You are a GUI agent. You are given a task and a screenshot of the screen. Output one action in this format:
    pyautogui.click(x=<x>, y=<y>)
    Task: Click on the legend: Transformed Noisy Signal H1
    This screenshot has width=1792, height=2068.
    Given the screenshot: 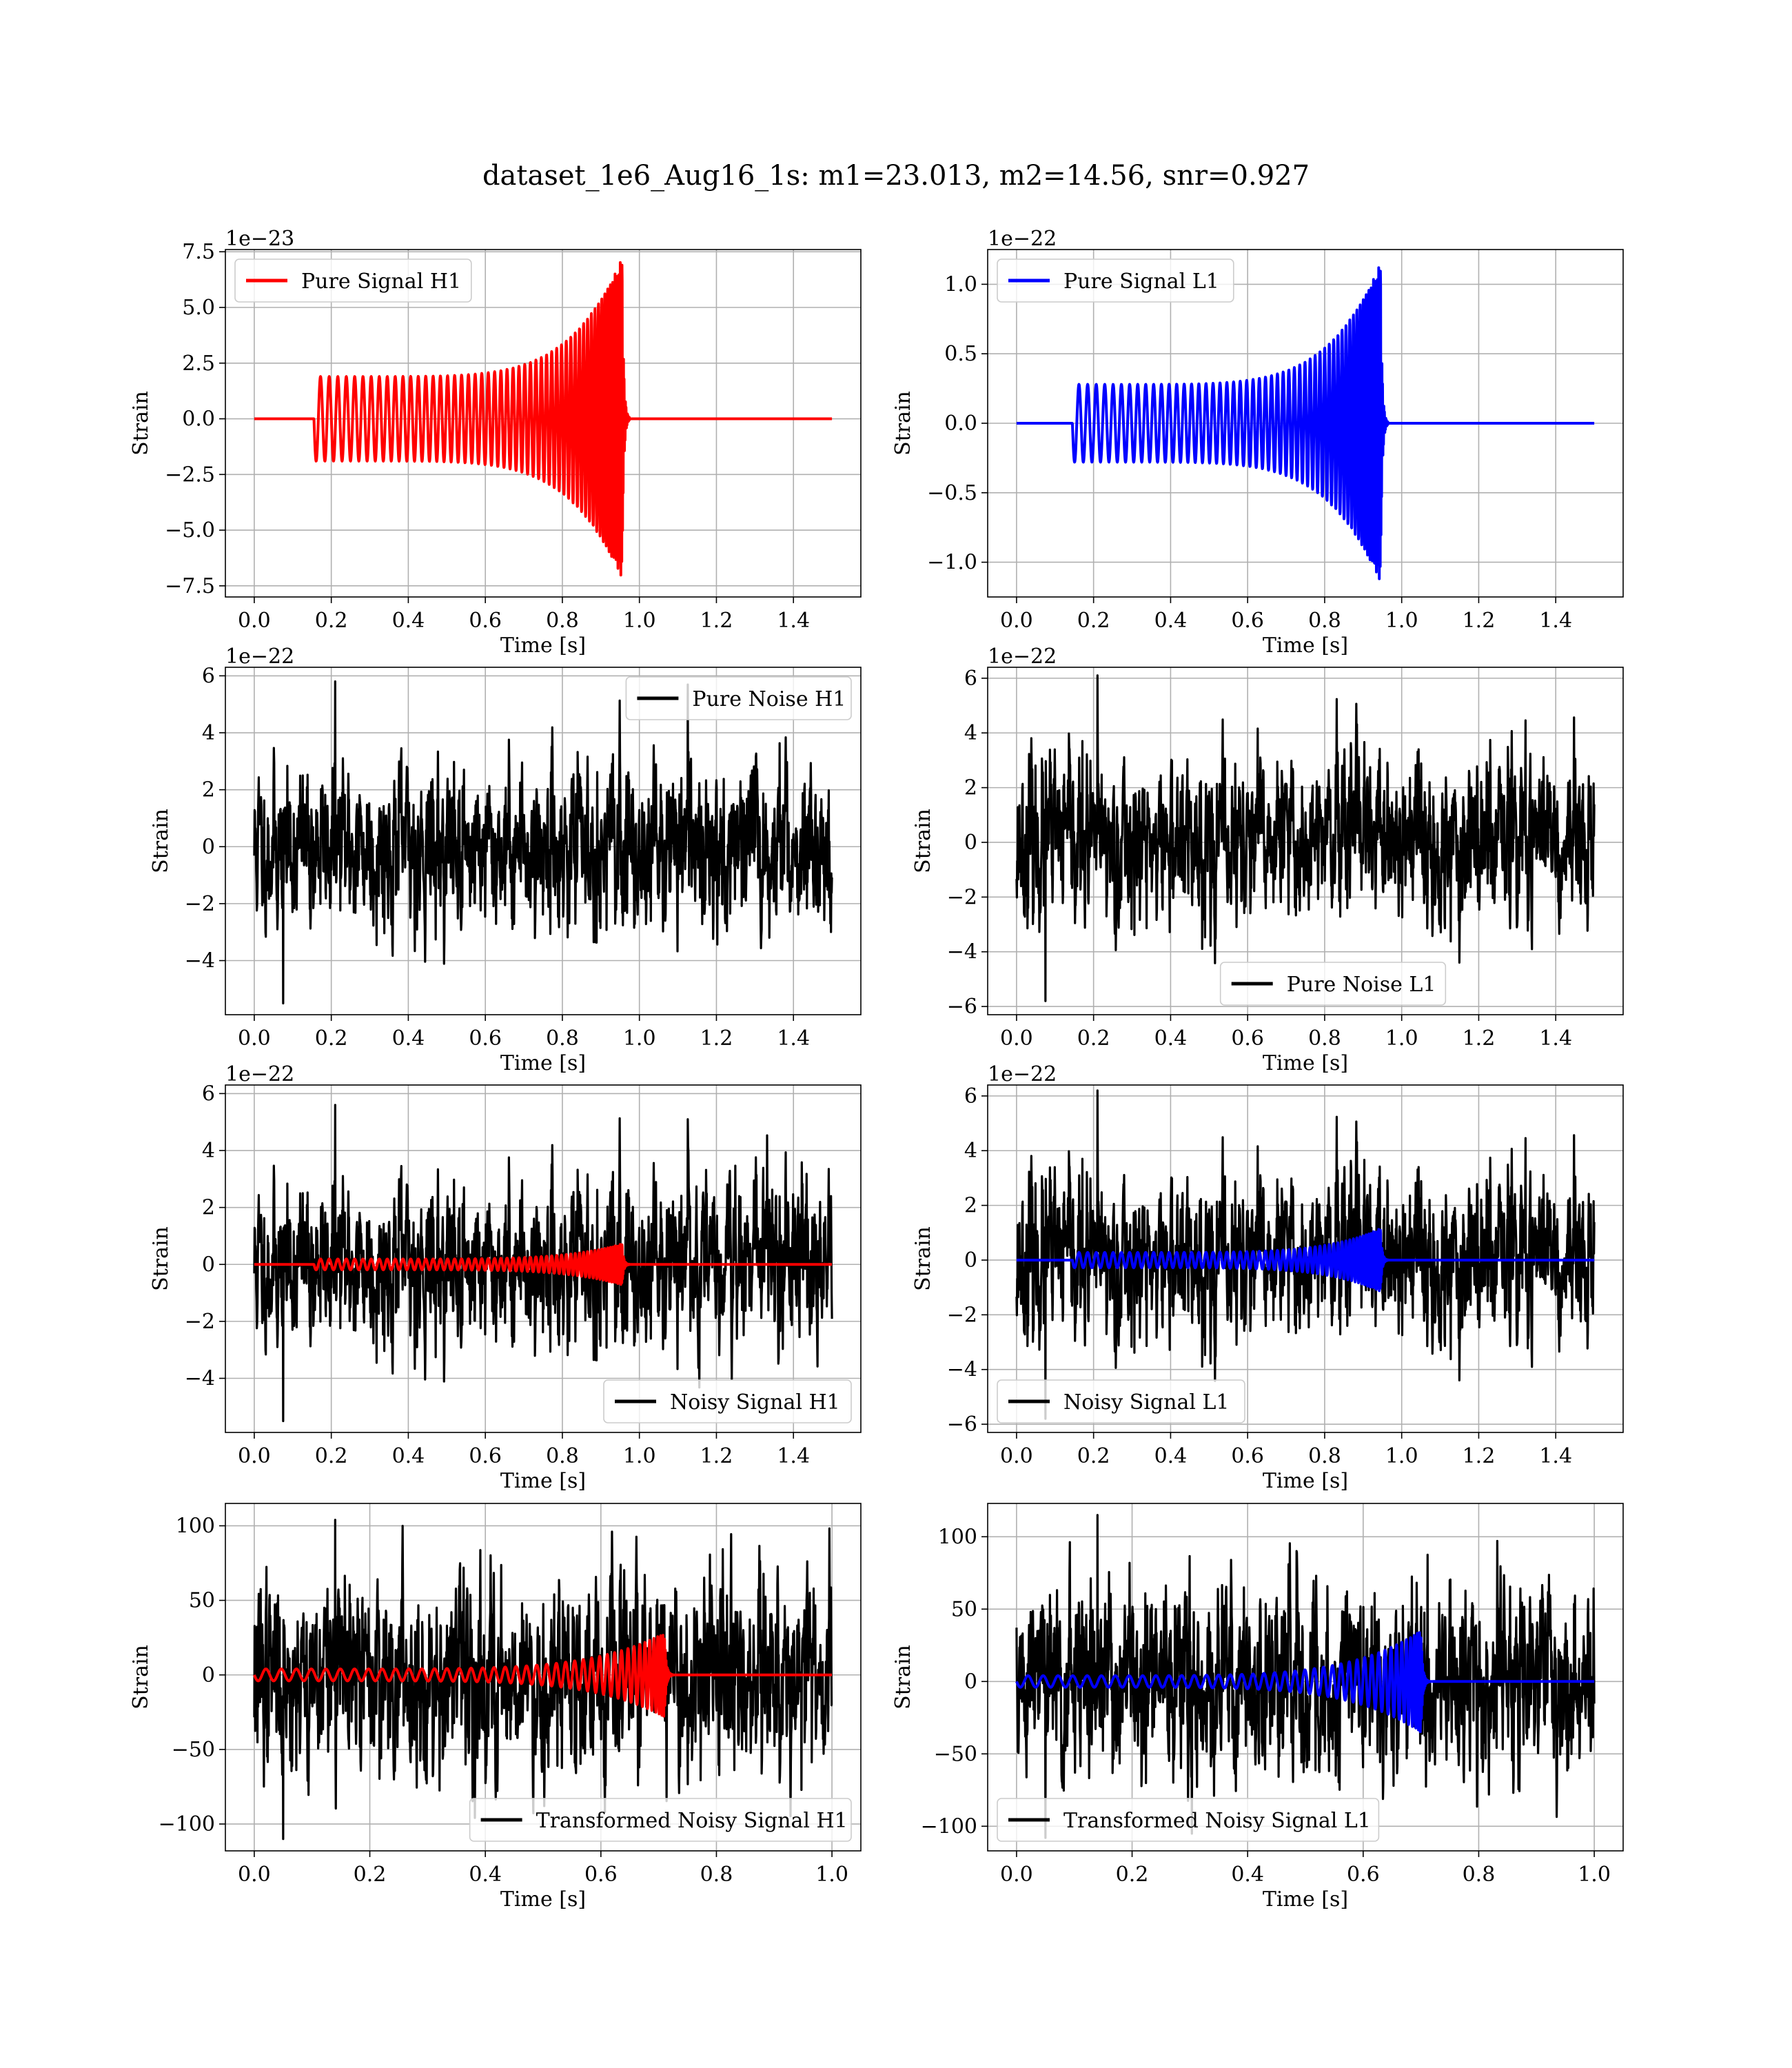 What is the action you would take?
    pyautogui.click(x=660, y=1820)
    